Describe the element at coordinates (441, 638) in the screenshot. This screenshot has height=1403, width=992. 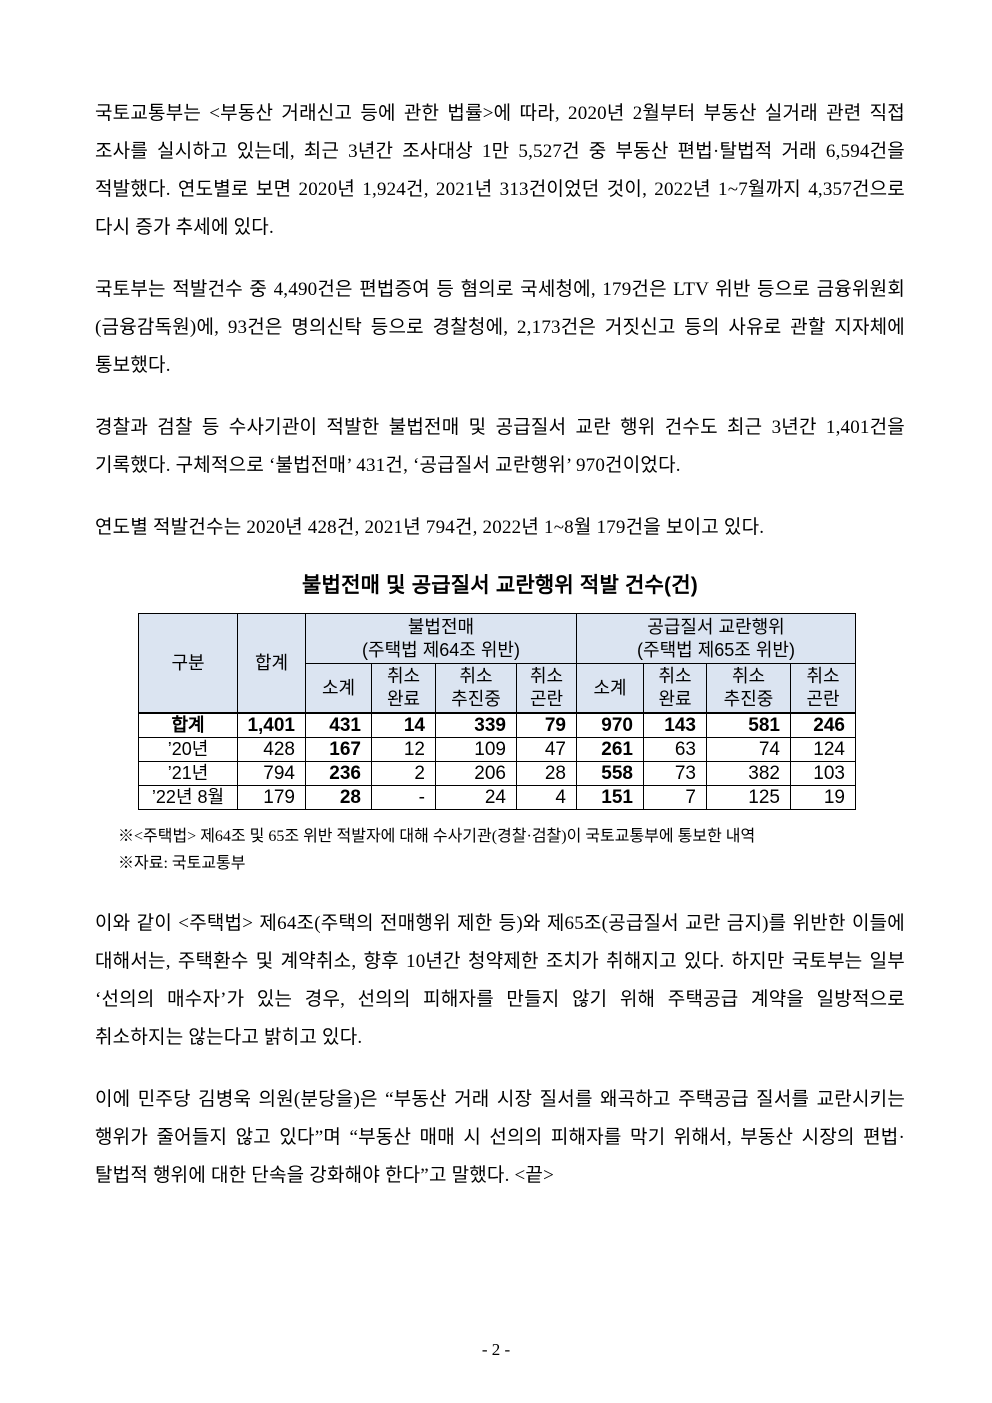
I see `header-group-illegal-resale: 불법전매 (주택법 제64조 위반)` at that location.